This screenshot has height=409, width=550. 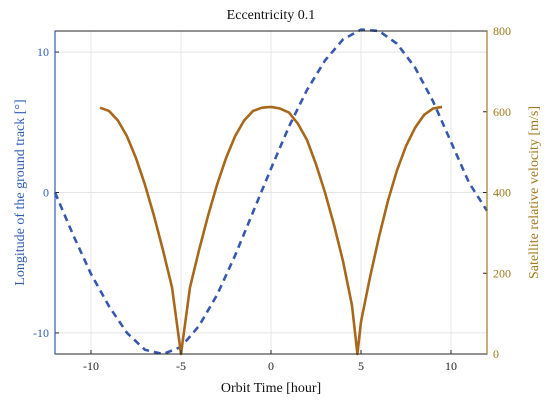 I want to click on y-right-axis-label: Satellite relative velocity [m/s], so click(x=534, y=192).